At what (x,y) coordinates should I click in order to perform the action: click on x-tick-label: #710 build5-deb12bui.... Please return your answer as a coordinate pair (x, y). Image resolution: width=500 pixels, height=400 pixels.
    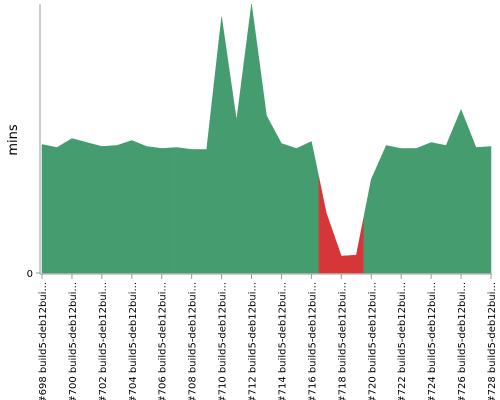
    Looking at the image, I should click on (223, 341).